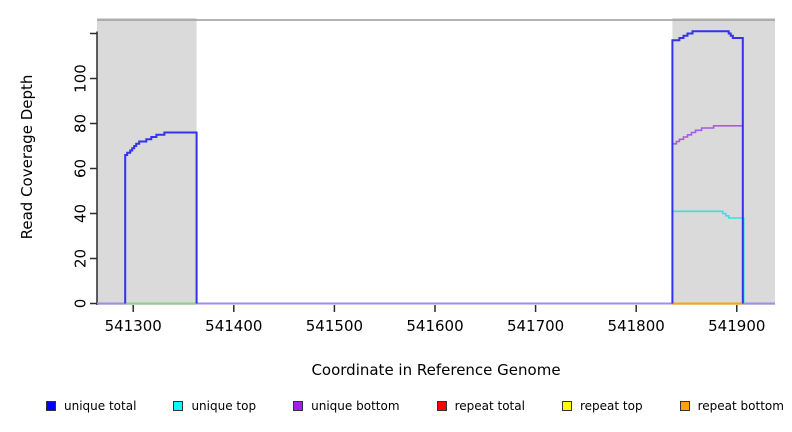  I want to click on x-tick-label: 541300, so click(133, 326).